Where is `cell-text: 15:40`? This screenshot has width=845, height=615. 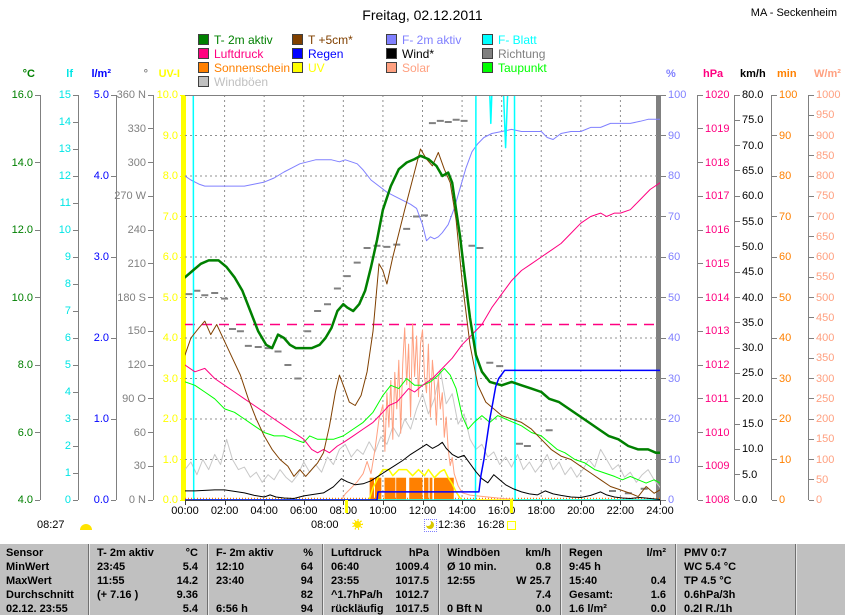 cell-text: 15:40 is located at coordinates (583, 581).